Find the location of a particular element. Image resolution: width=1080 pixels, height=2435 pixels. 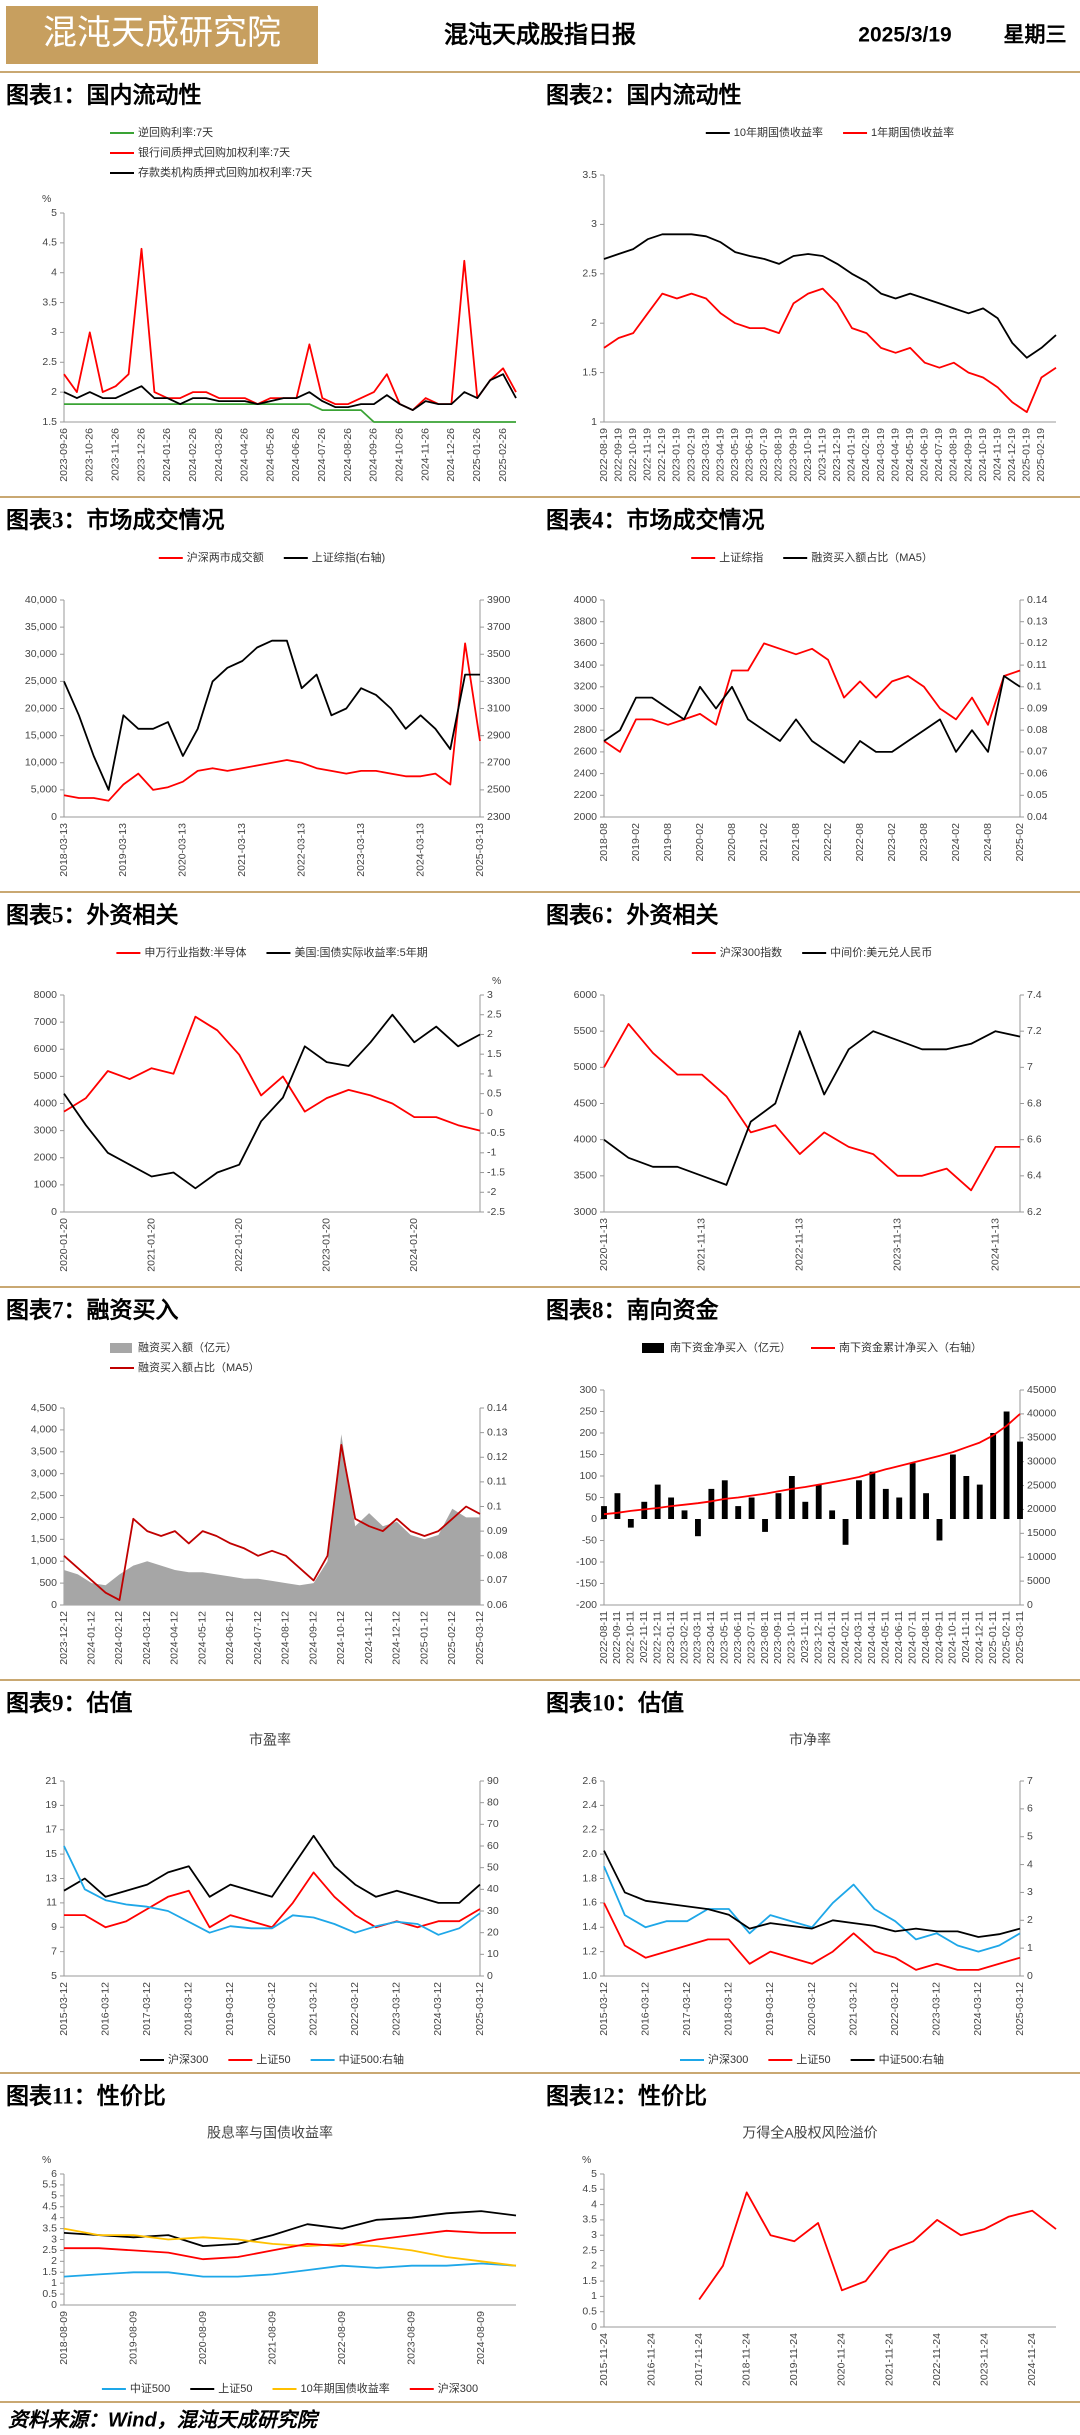

y2-tick-label: 7 is located at coordinates (1030, 1067).